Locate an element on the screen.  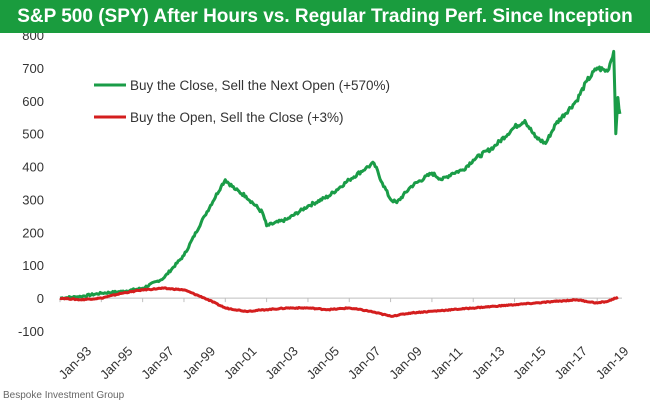
source-credit: Bespoke Investment Group is located at coordinates (64, 395).